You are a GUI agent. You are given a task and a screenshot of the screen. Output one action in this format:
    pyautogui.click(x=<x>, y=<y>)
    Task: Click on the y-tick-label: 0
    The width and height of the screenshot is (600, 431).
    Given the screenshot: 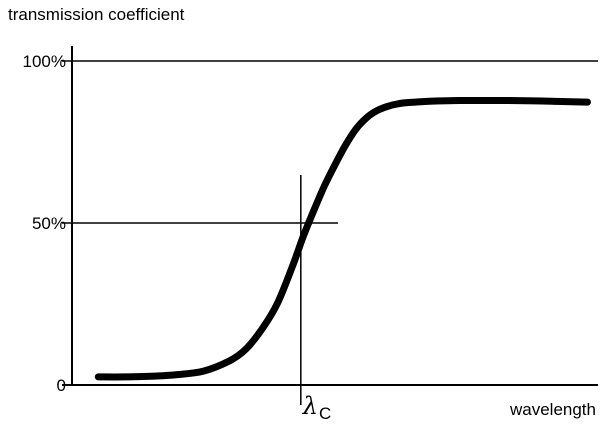 What is the action you would take?
    pyautogui.click(x=61, y=385)
    